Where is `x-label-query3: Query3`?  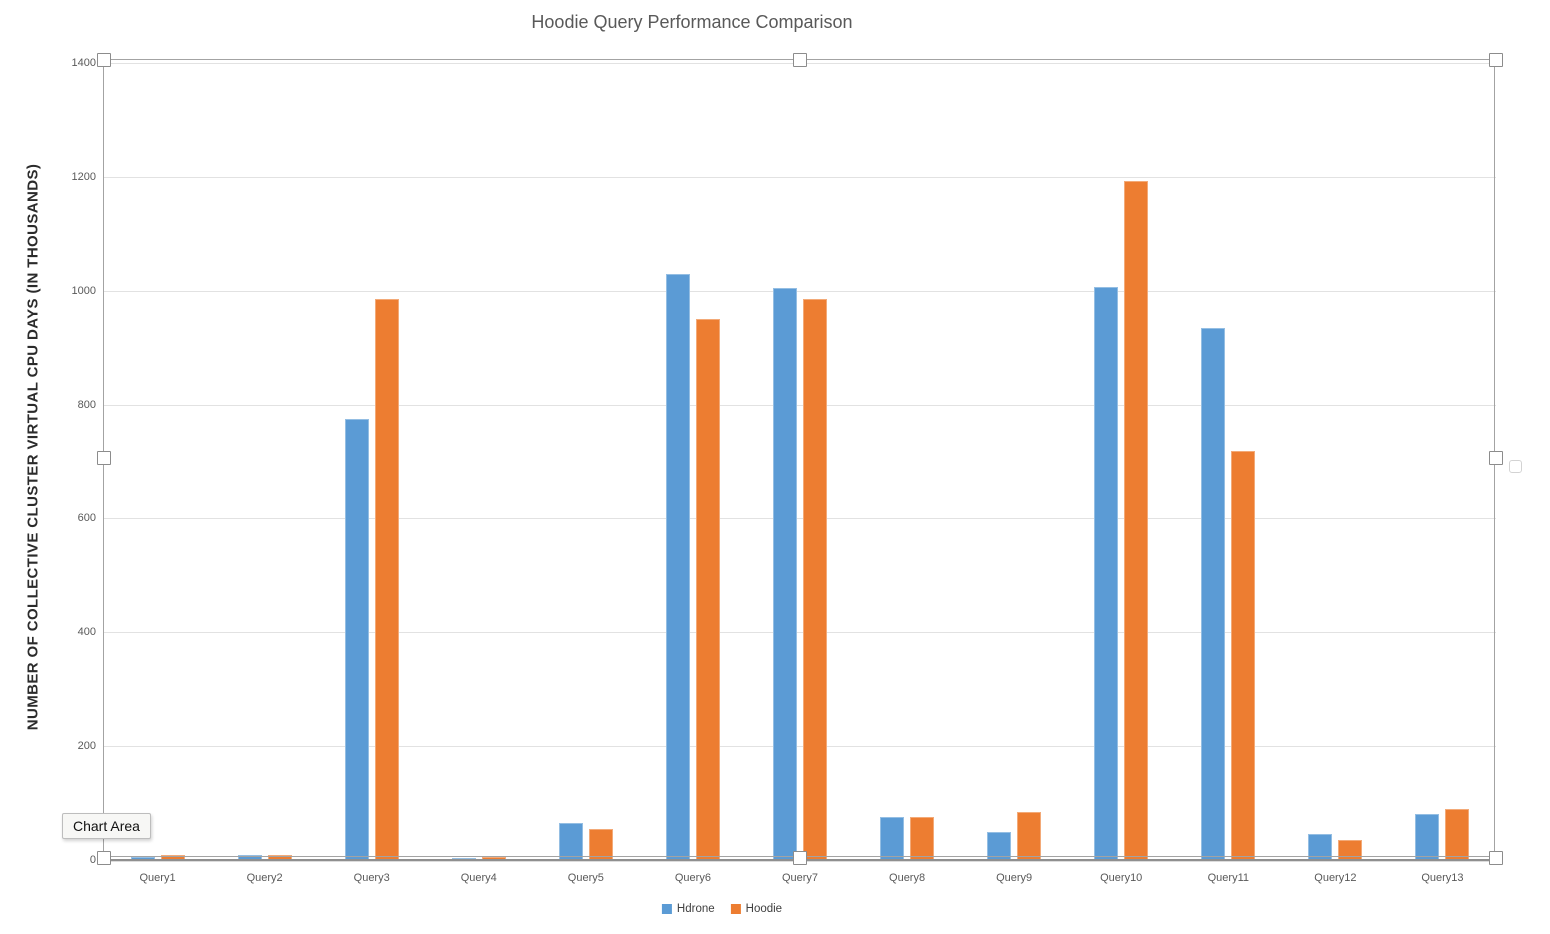
x-label-query3: Query3 is located at coordinates (371, 878).